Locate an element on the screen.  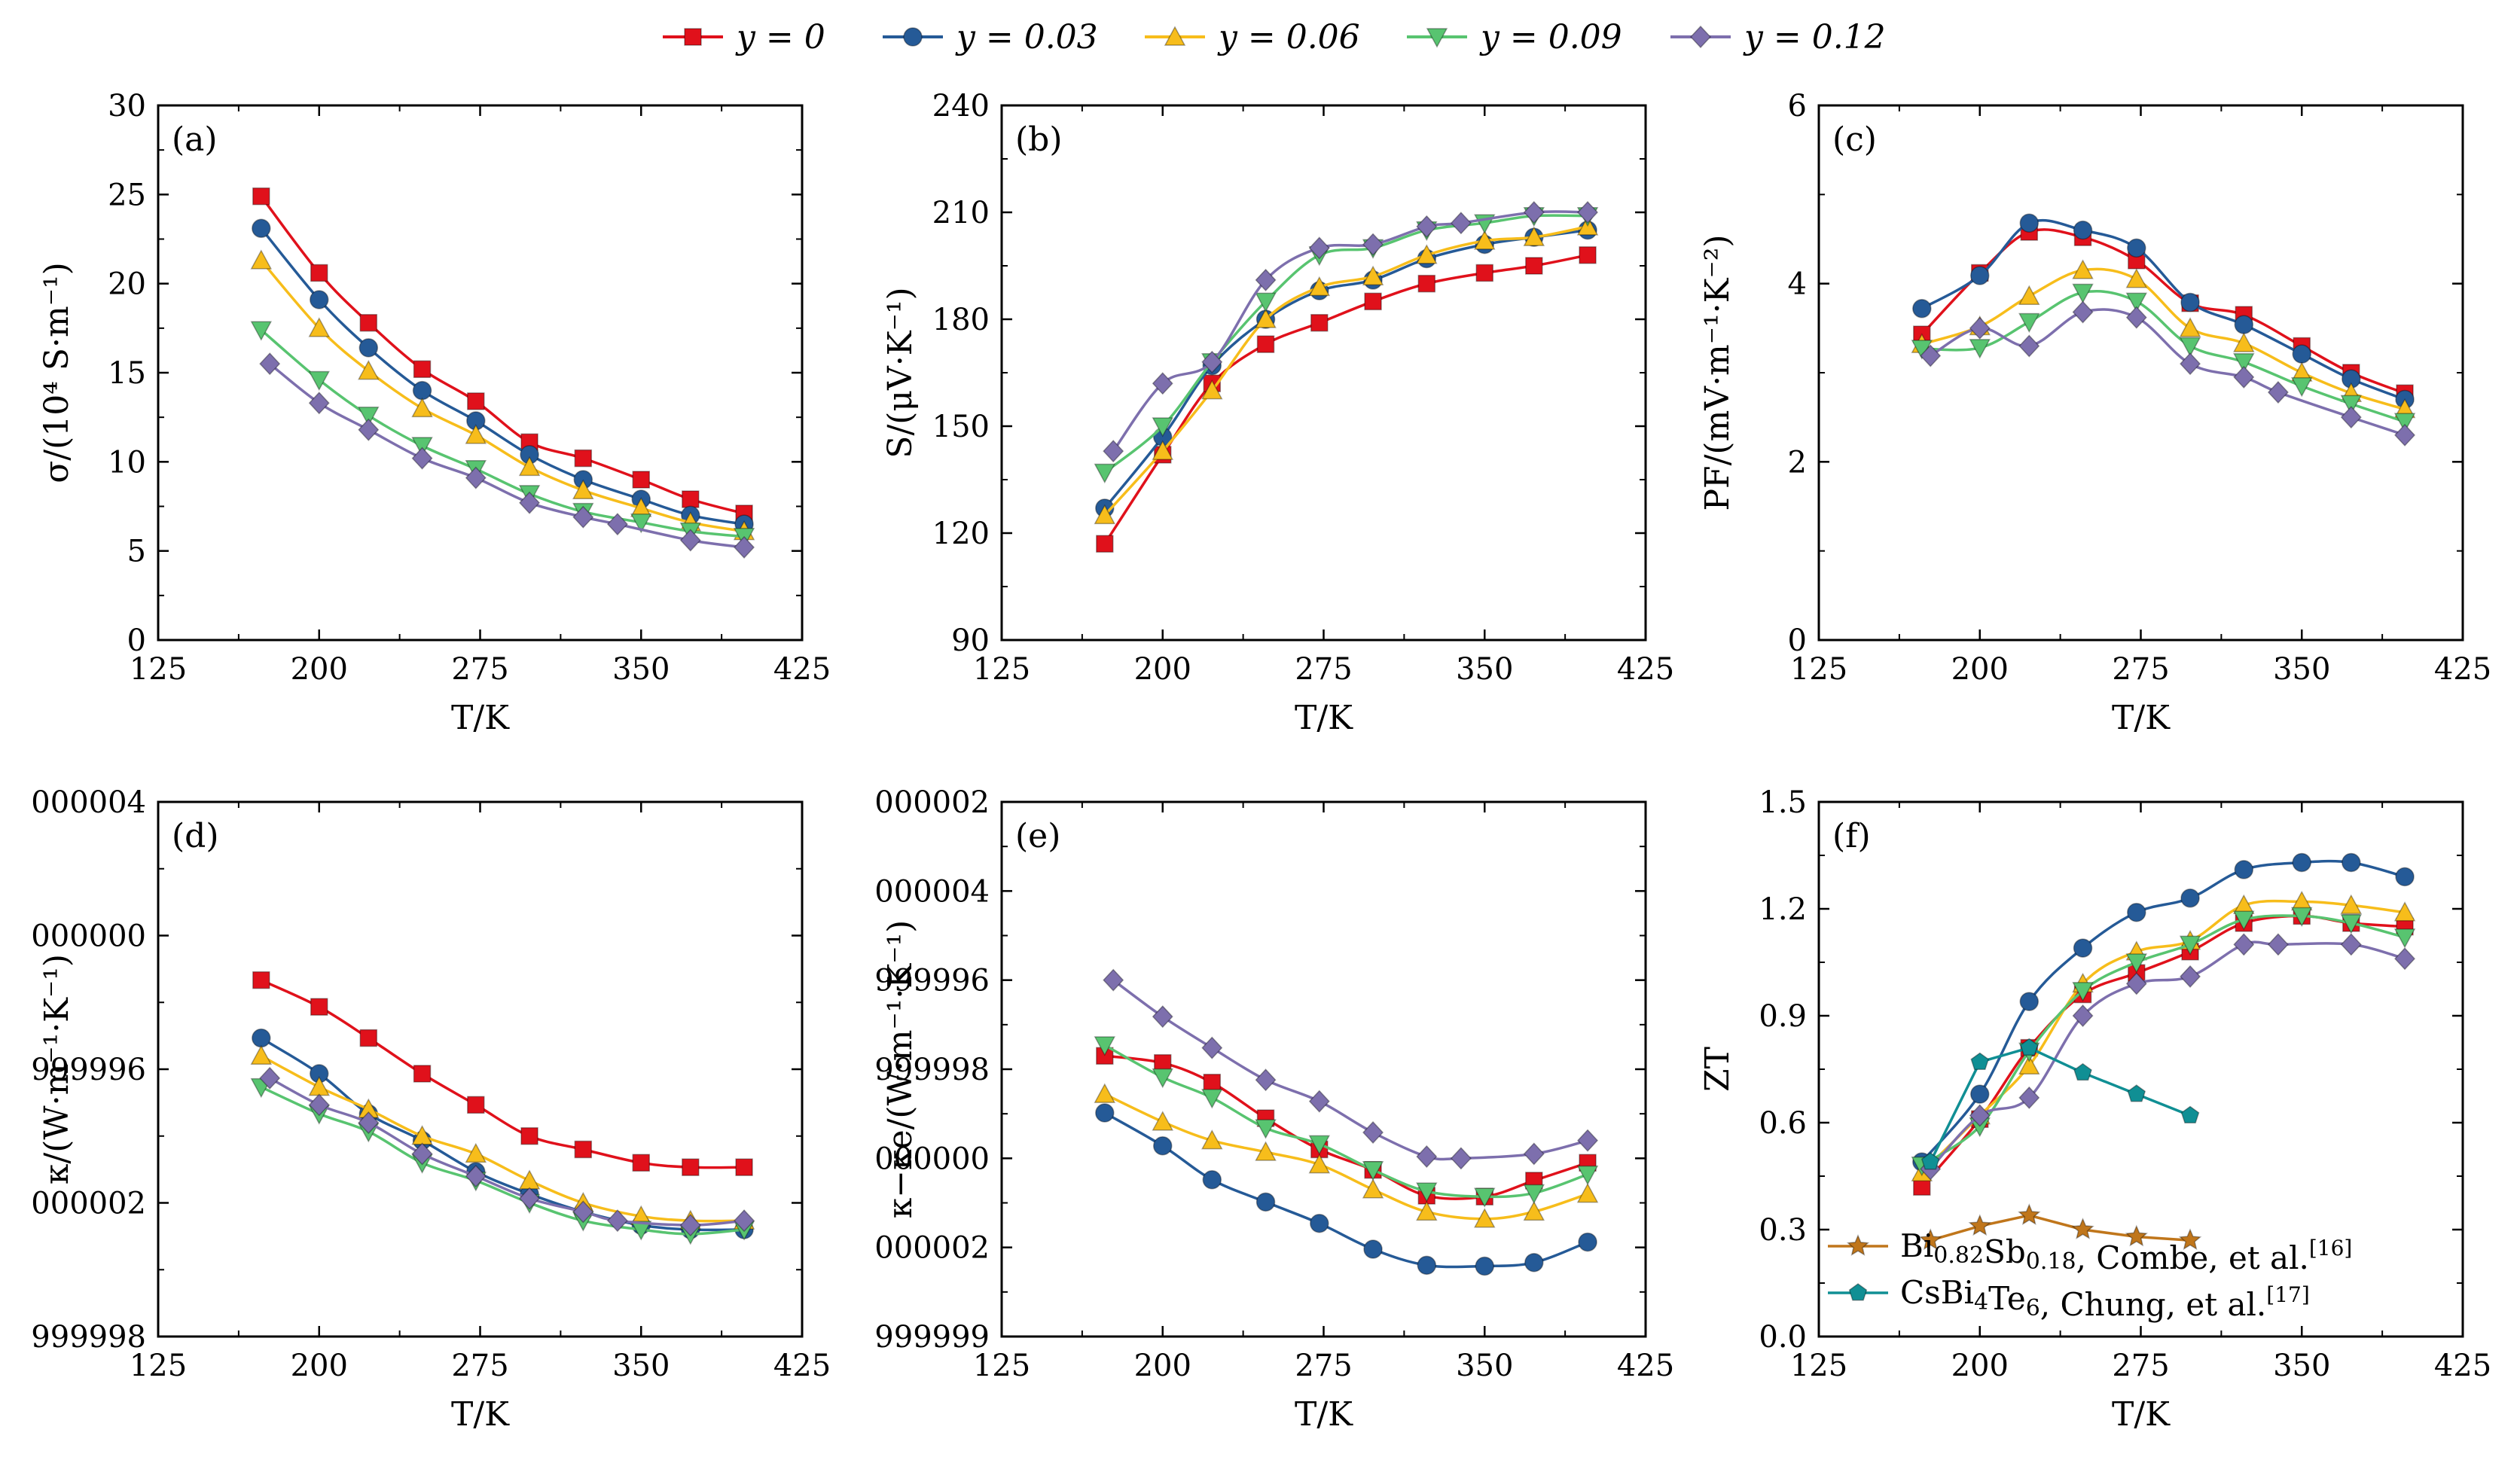
y-tick-label: 25 is located at coordinates (127, 195).